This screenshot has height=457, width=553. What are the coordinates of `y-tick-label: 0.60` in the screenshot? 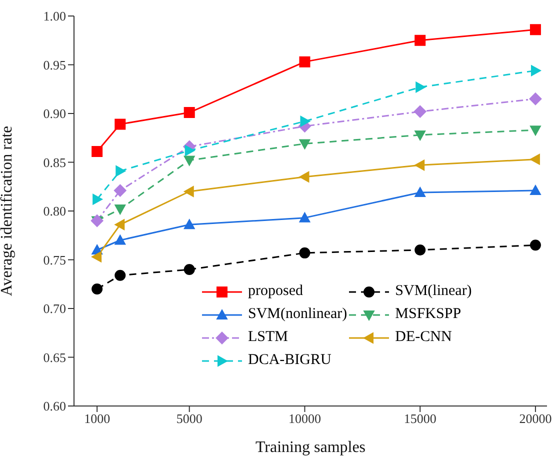 It's located at (54, 406).